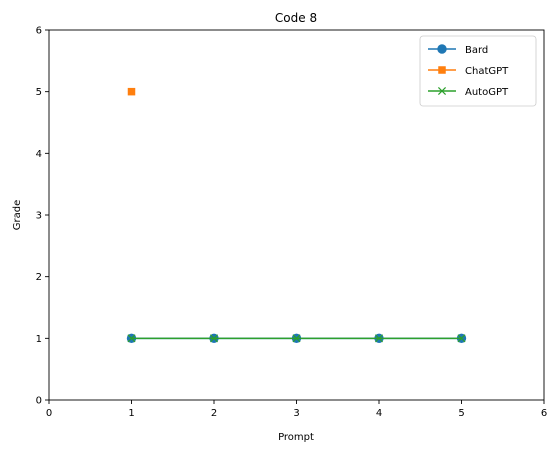 This screenshot has width=558, height=453. Describe the element at coordinates (296, 413) in the screenshot. I see `x-tick-label: 3` at that location.